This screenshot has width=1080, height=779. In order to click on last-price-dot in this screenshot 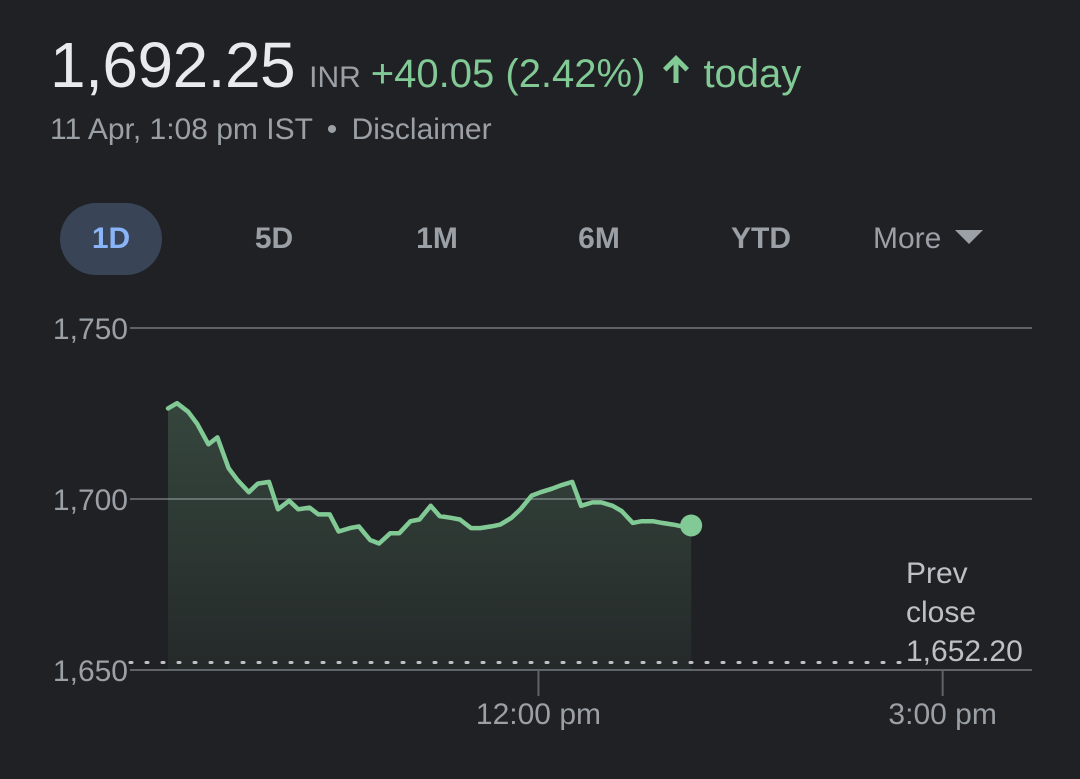, I will do `click(691, 525)`.